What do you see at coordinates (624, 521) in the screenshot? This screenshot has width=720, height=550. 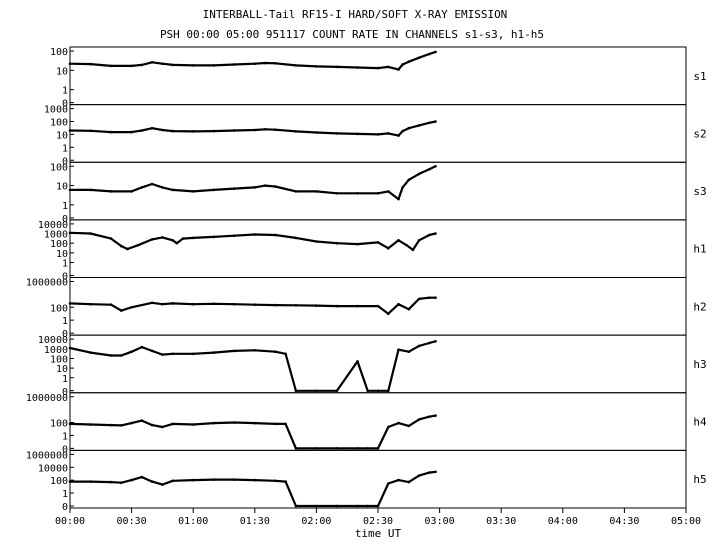 I see `x-tick-label: 04:30` at bounding box center [624, 521].